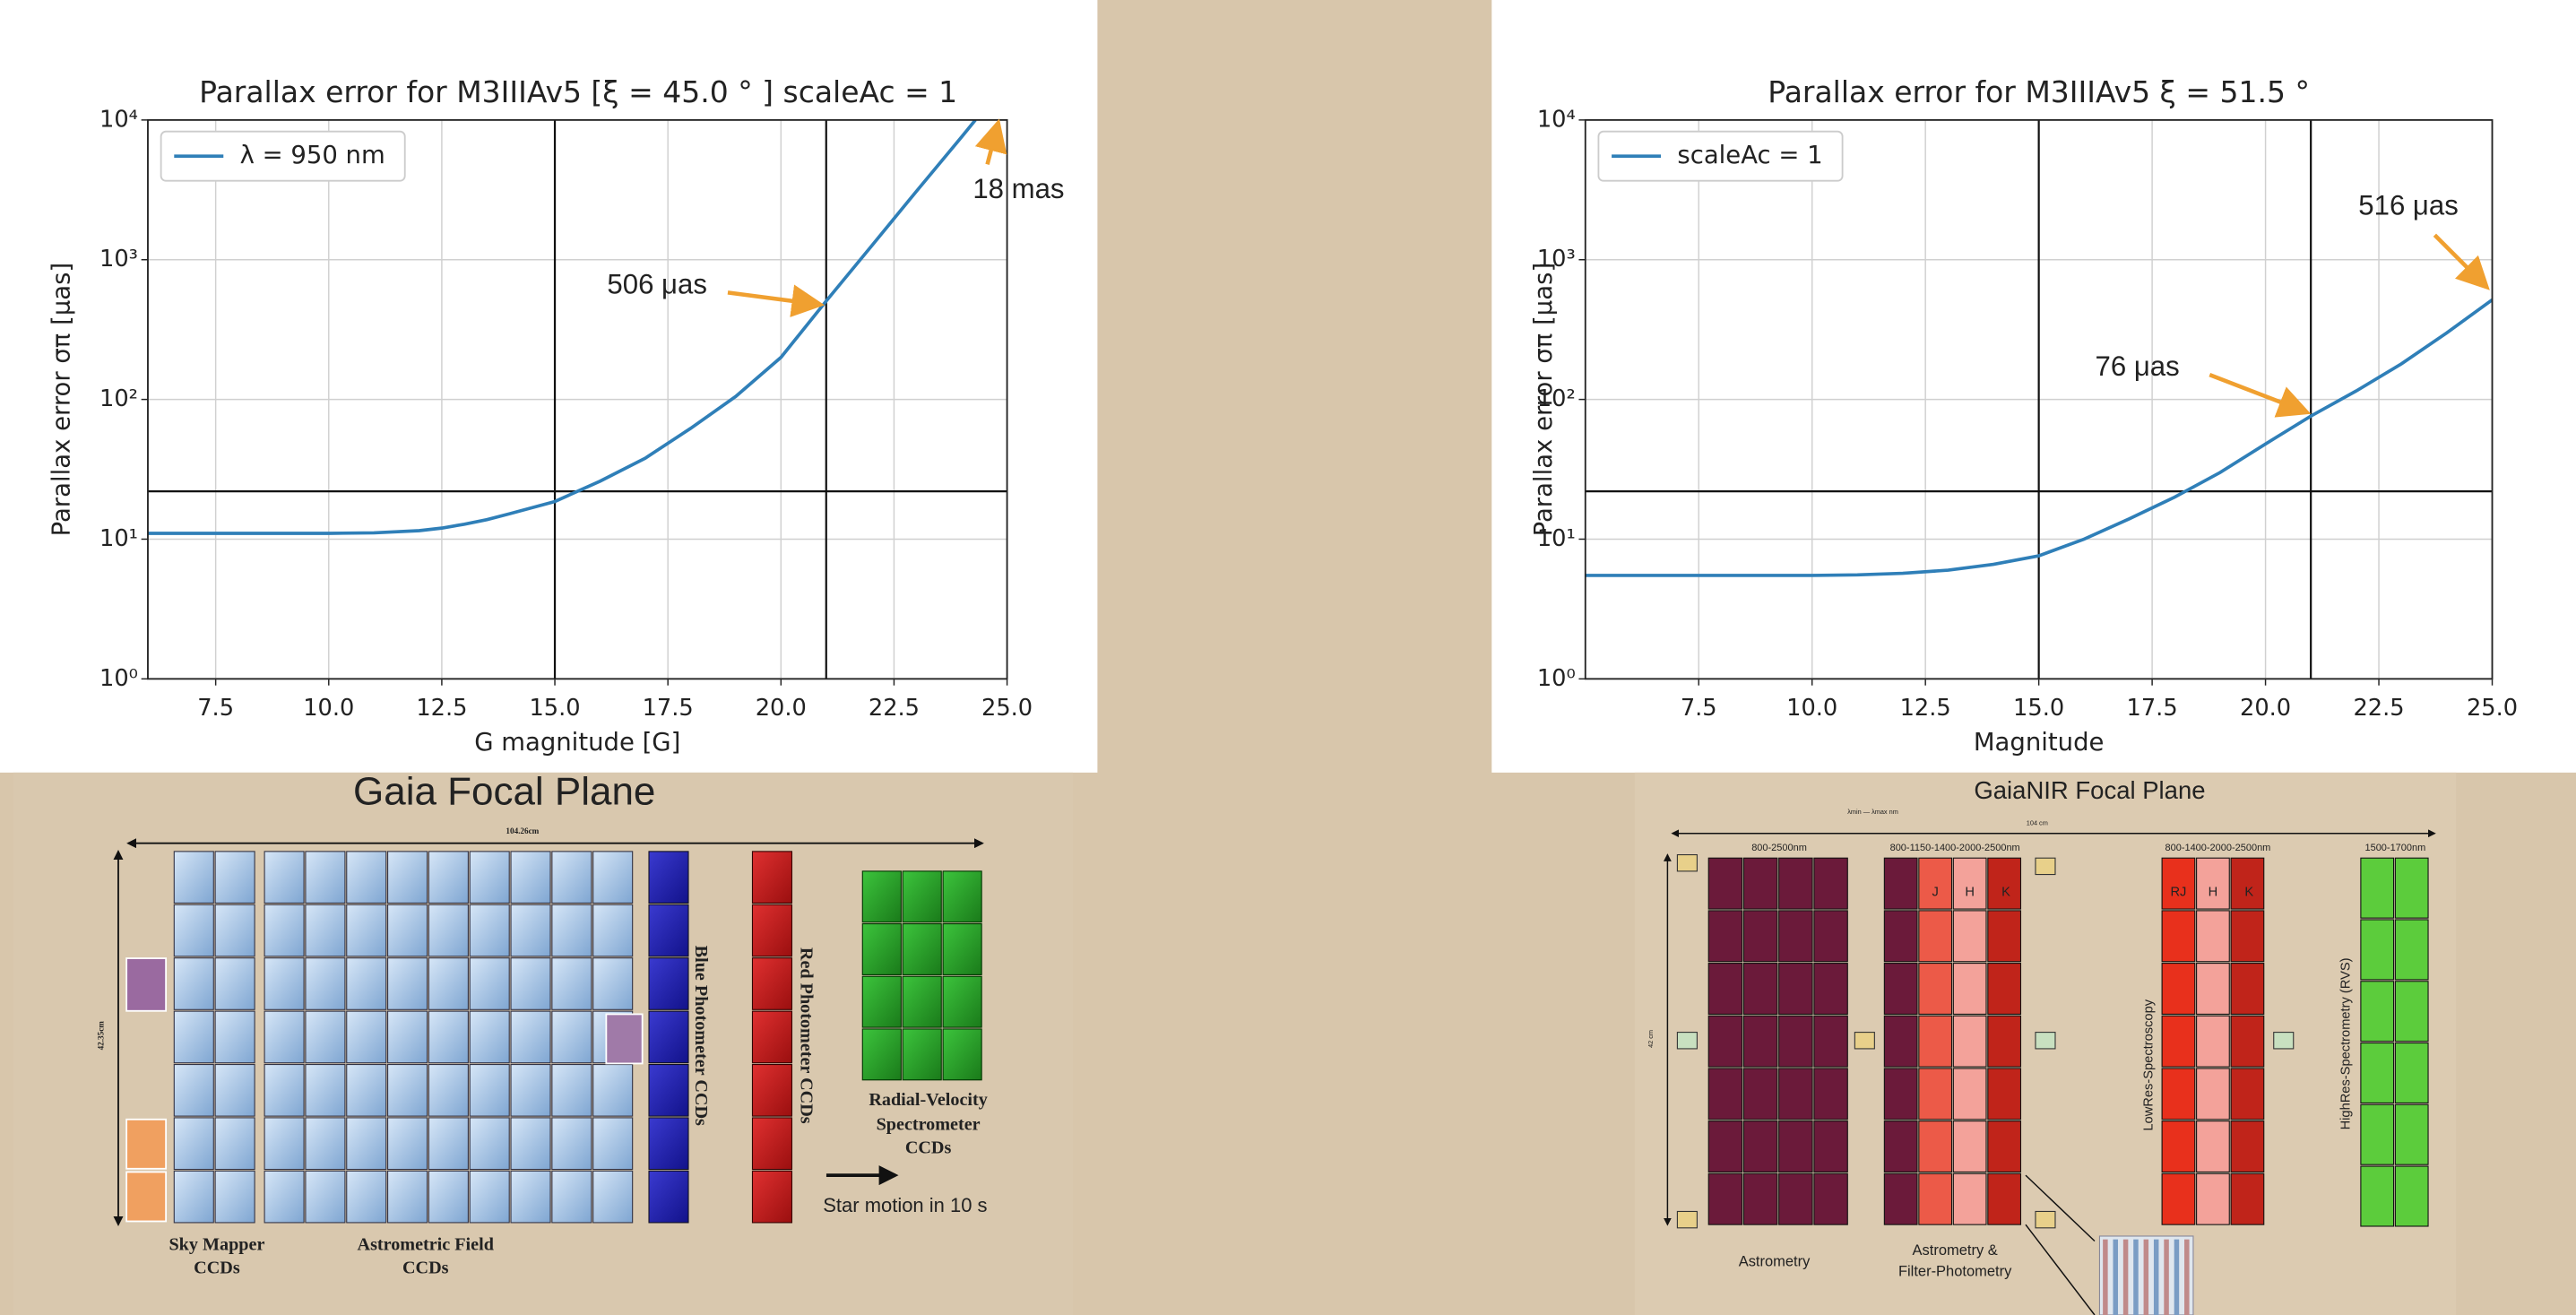  I want to click on y-tick-label: 10⁰, so click(118, 678).